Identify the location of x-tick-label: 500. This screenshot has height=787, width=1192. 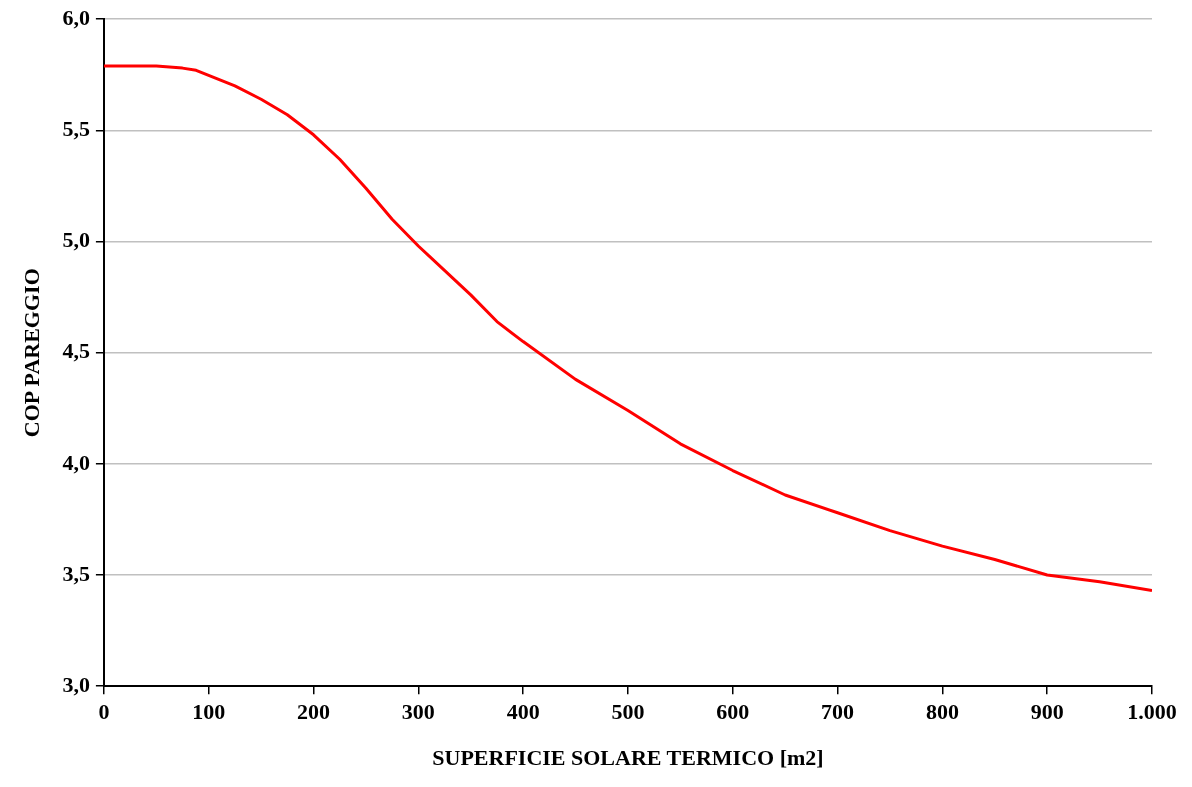
(628, 712).